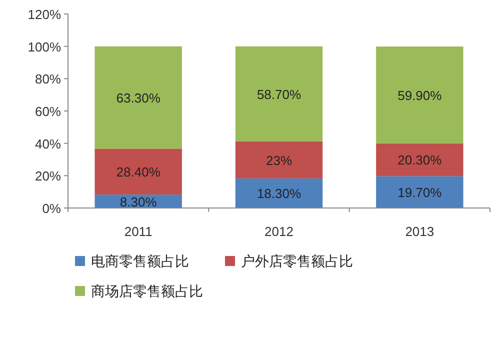 The height and width of the screenshot is (340, 500). I want to click on y-tick-label: 20%, so click(48, 176).